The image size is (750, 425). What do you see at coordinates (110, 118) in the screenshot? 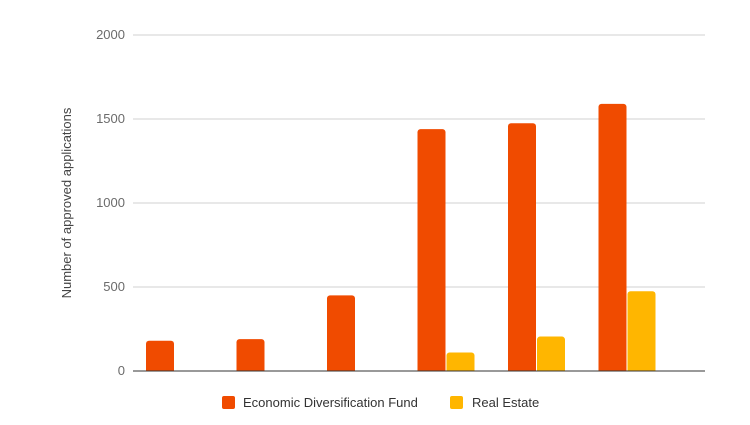
I see `y-tick-label: 1500` at bounding box center [110, 118].